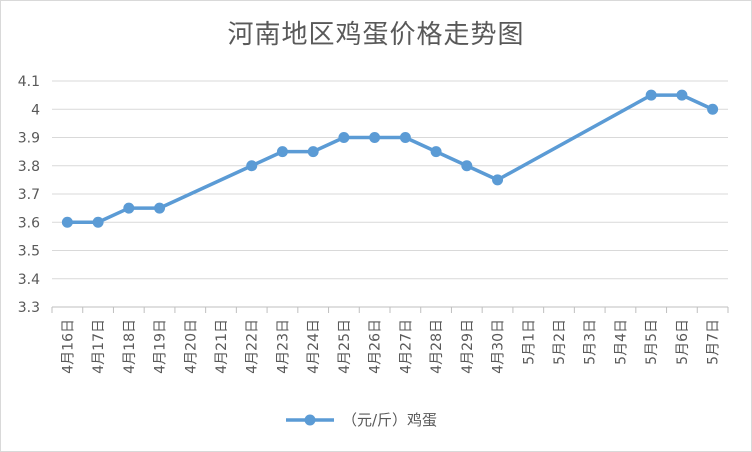 This screenshot has height=452, width=752. I want to click on x-tick-label: 4月28日, so click(437, 346).